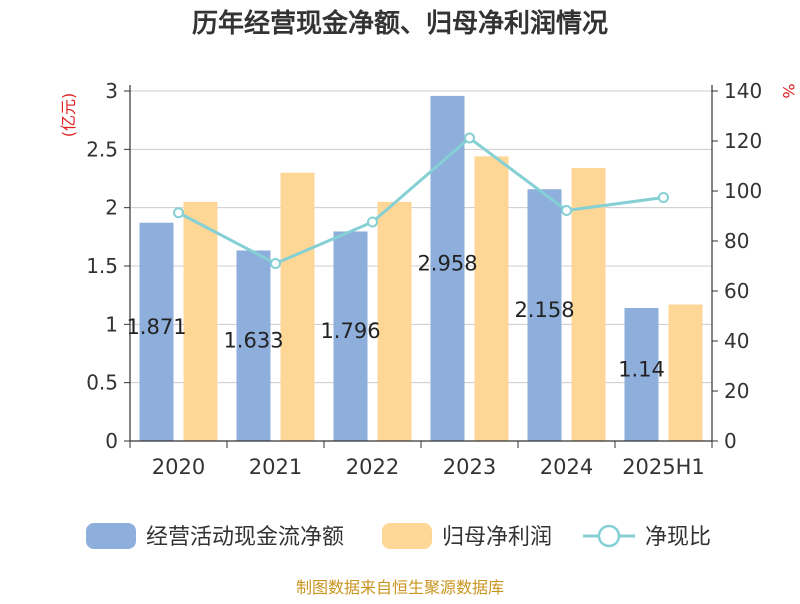  I want to click on x-tick-label-2022: 2022, so click(372, 467).